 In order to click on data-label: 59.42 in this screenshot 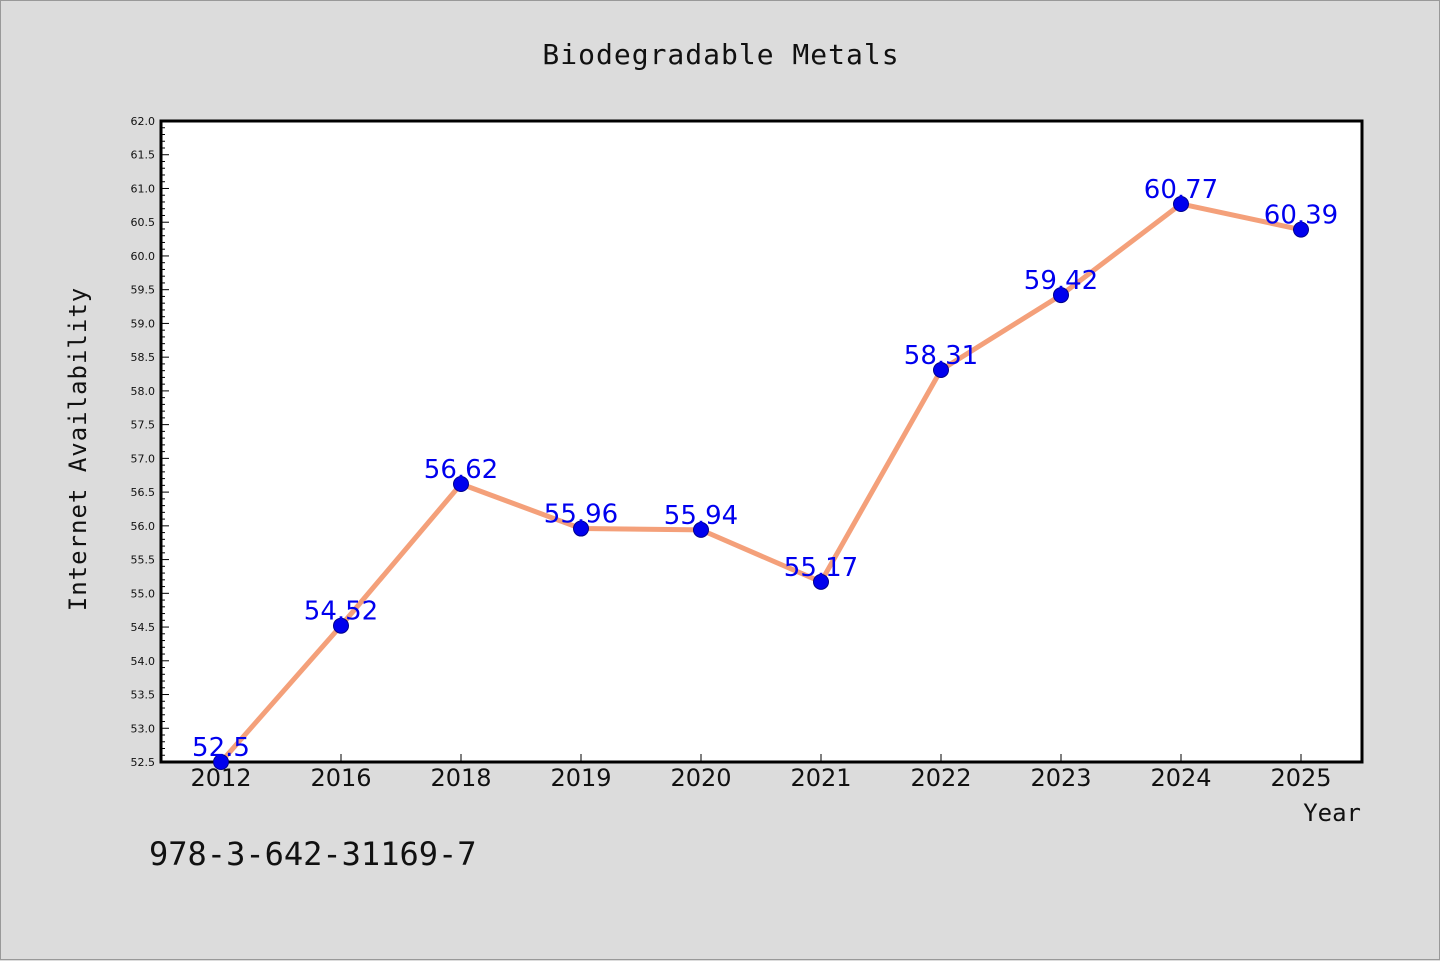, I will do `click(1061, 281)`.